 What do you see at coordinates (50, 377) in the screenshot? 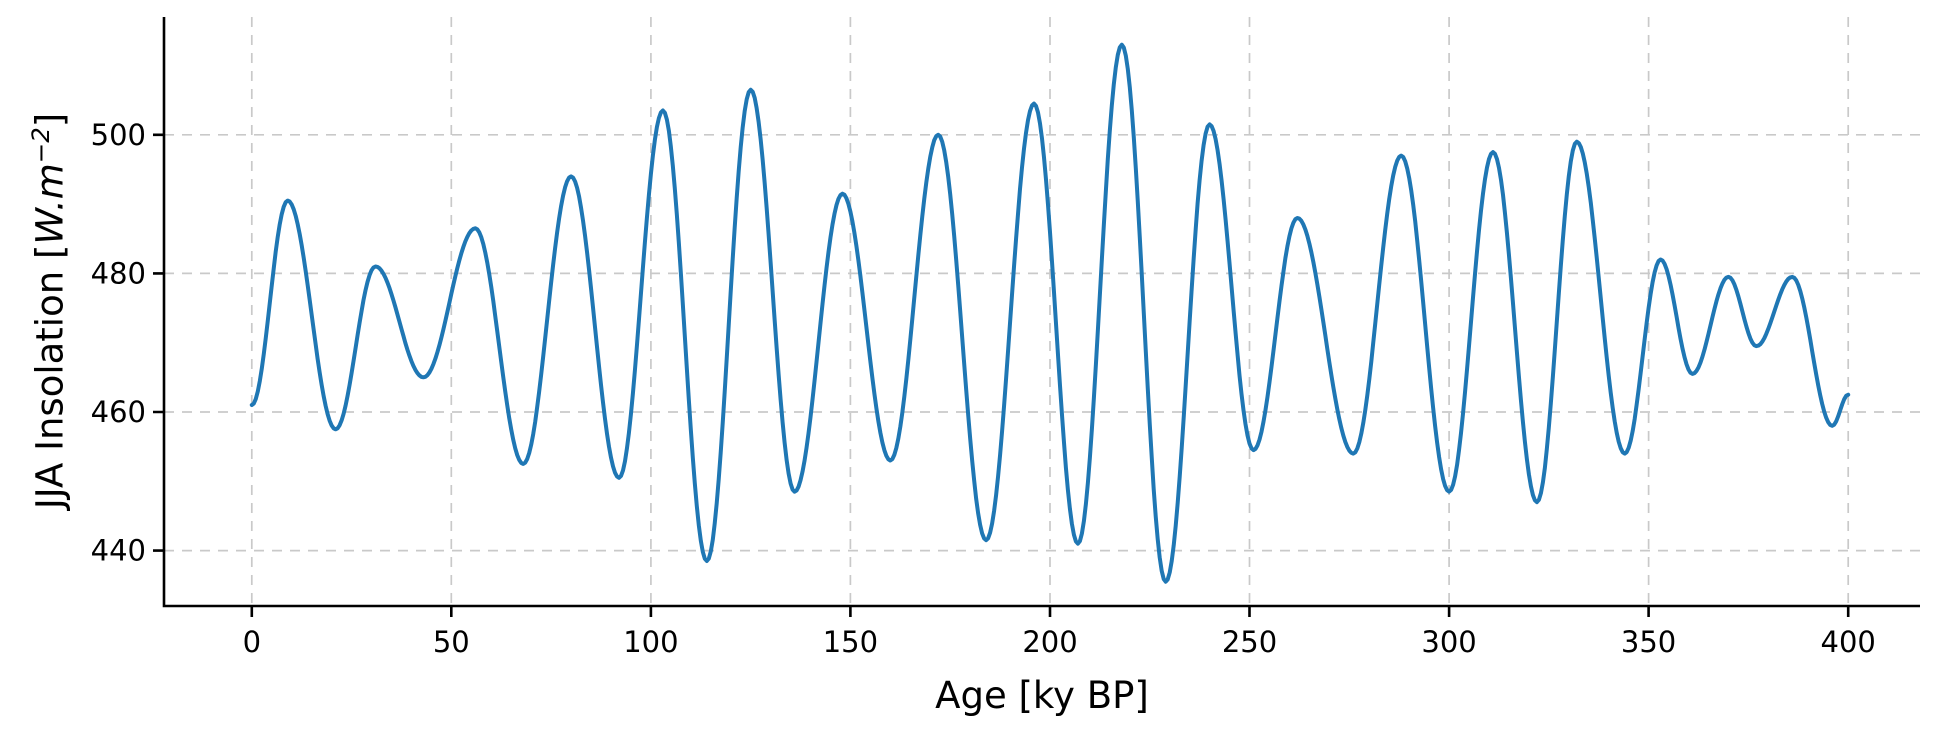
I see `y-label-prefix: JJA Insolation [` at bounding box center [50, 377].